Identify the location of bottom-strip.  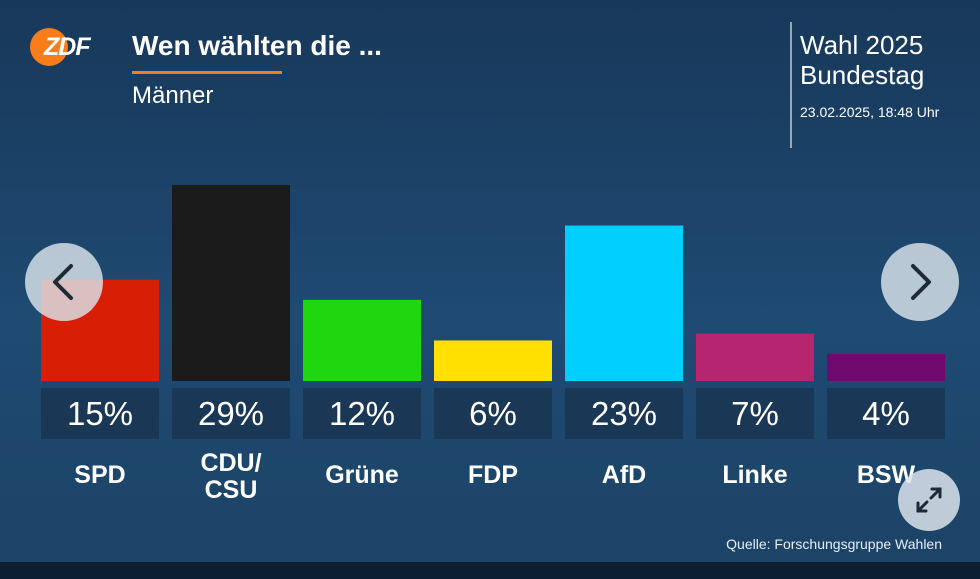
(490, 570).